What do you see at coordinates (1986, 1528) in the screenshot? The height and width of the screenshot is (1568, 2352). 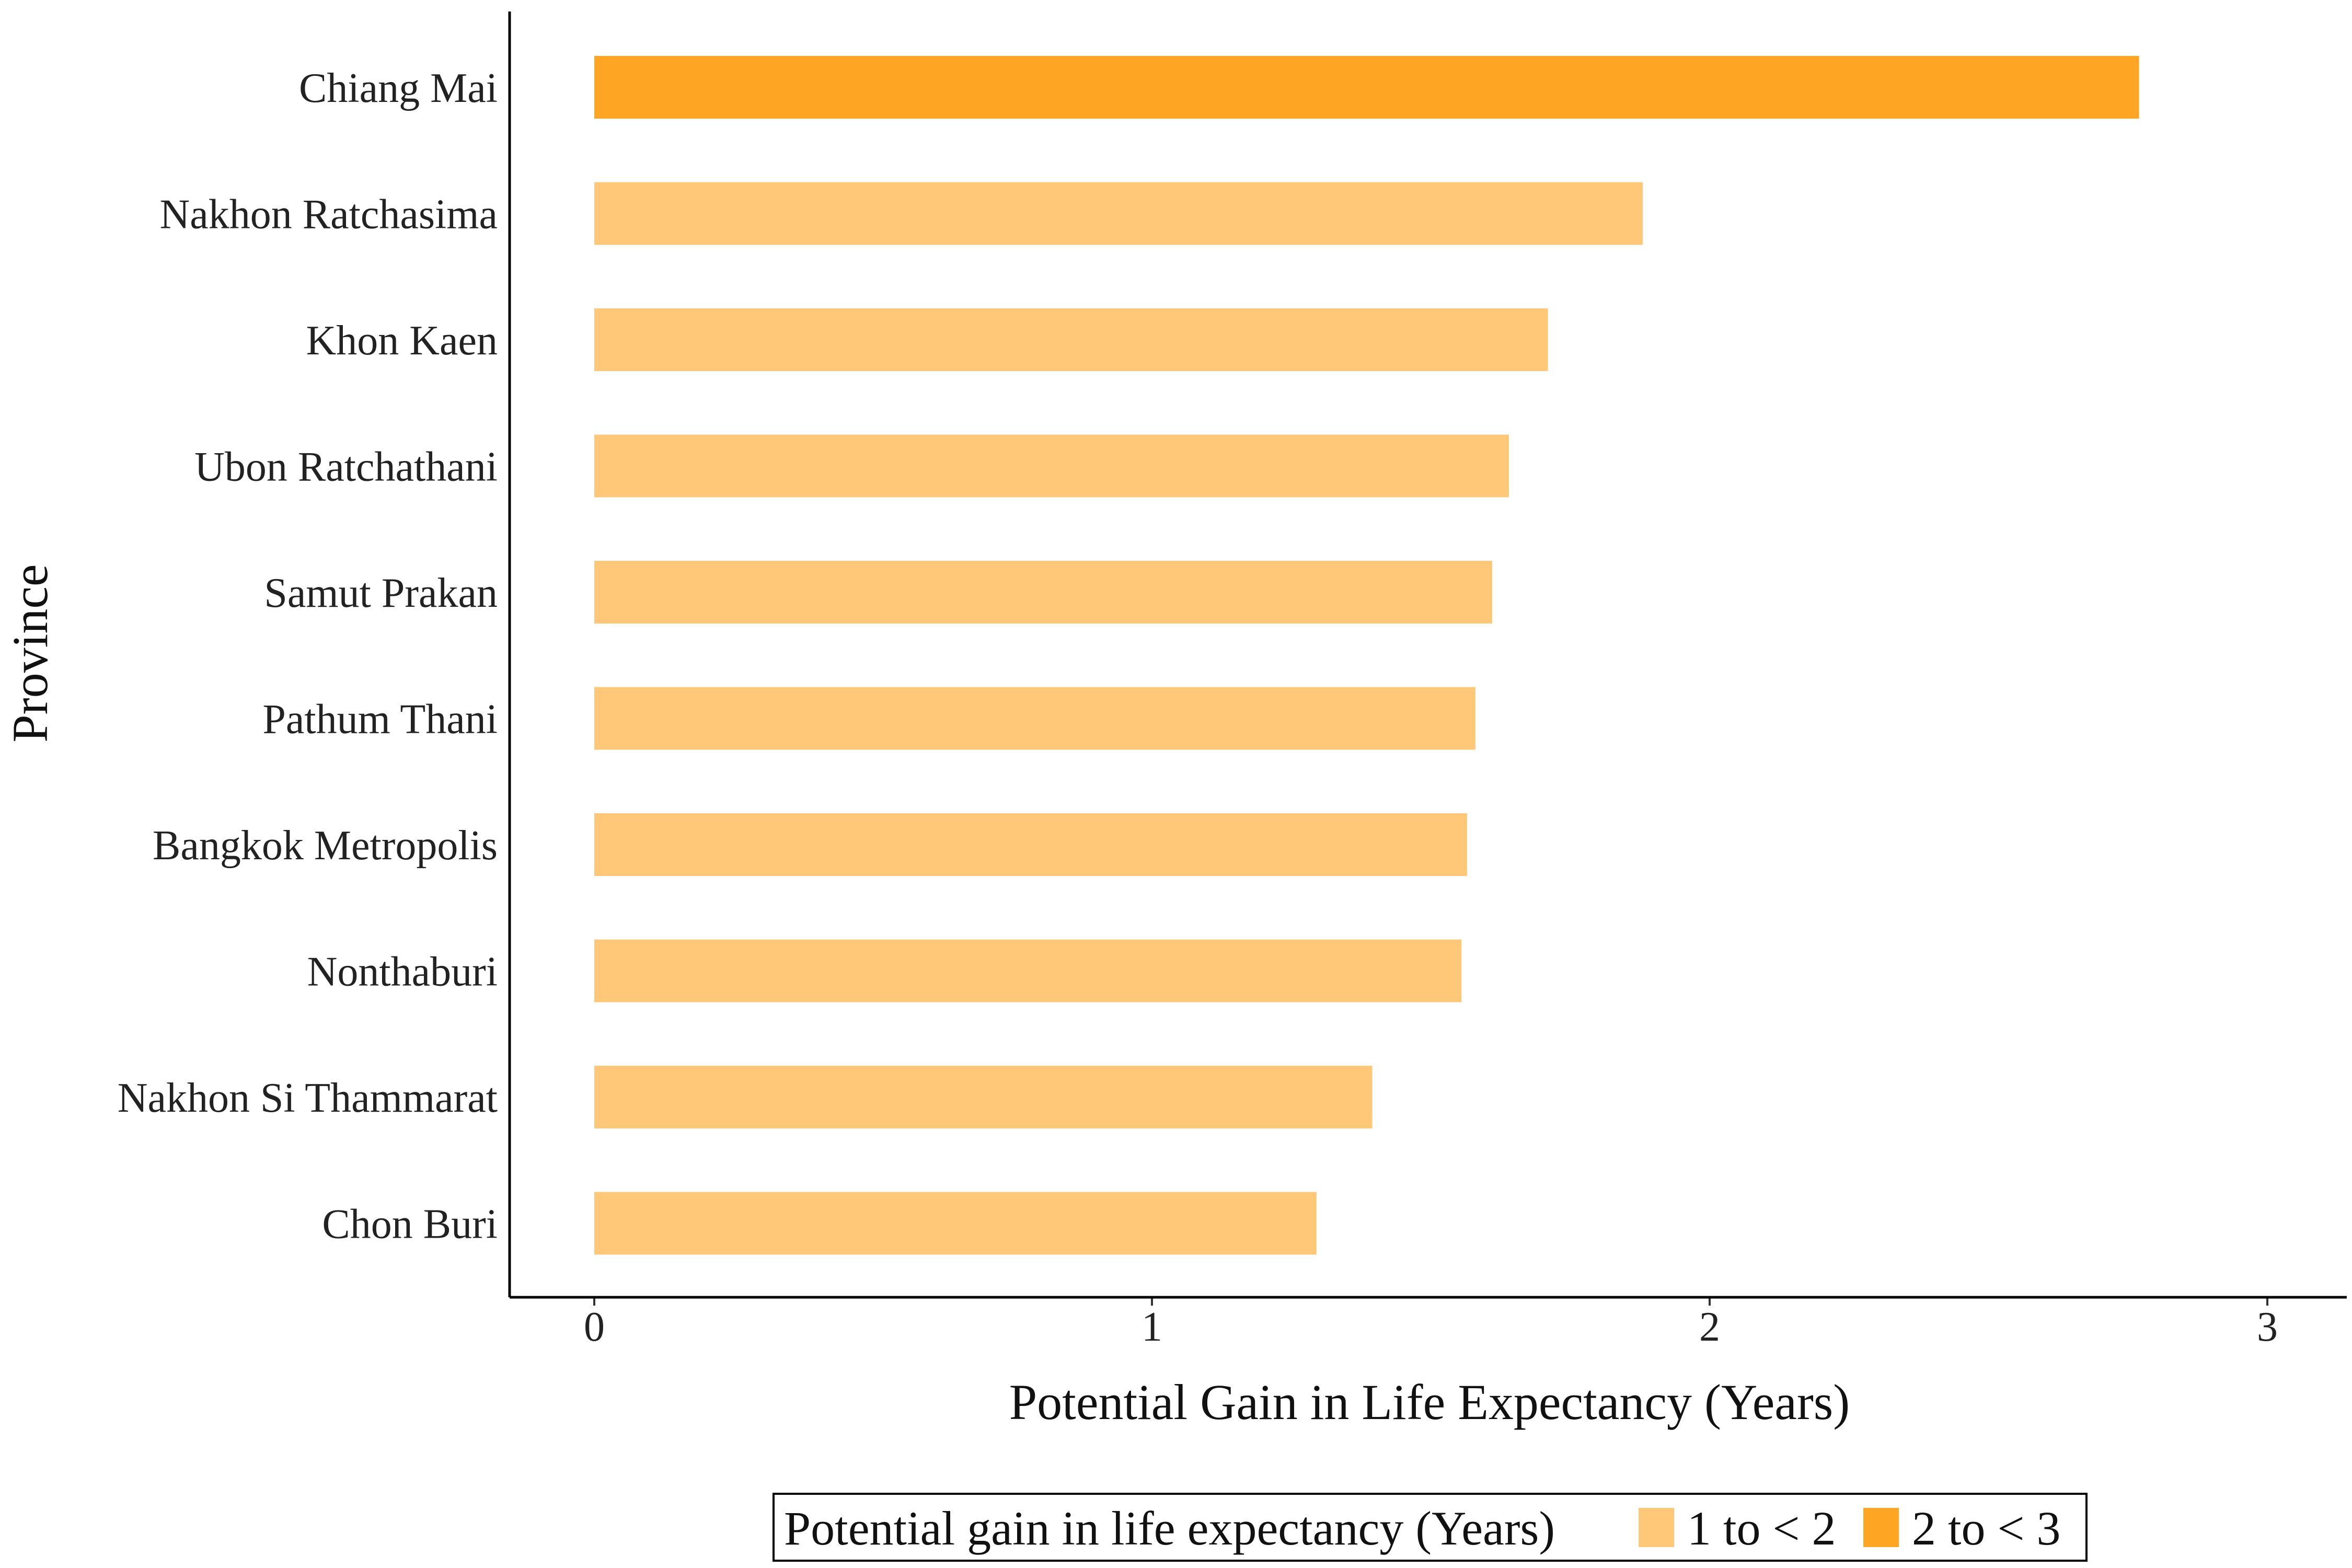 I see `legend-label-2-to-3: 2 to < 3` at bounding box center [1986, 1528].